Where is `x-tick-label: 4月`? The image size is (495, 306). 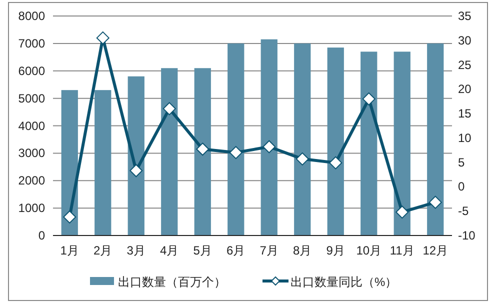
x-tick-label: 4月 is located at coordinates (169, 251).